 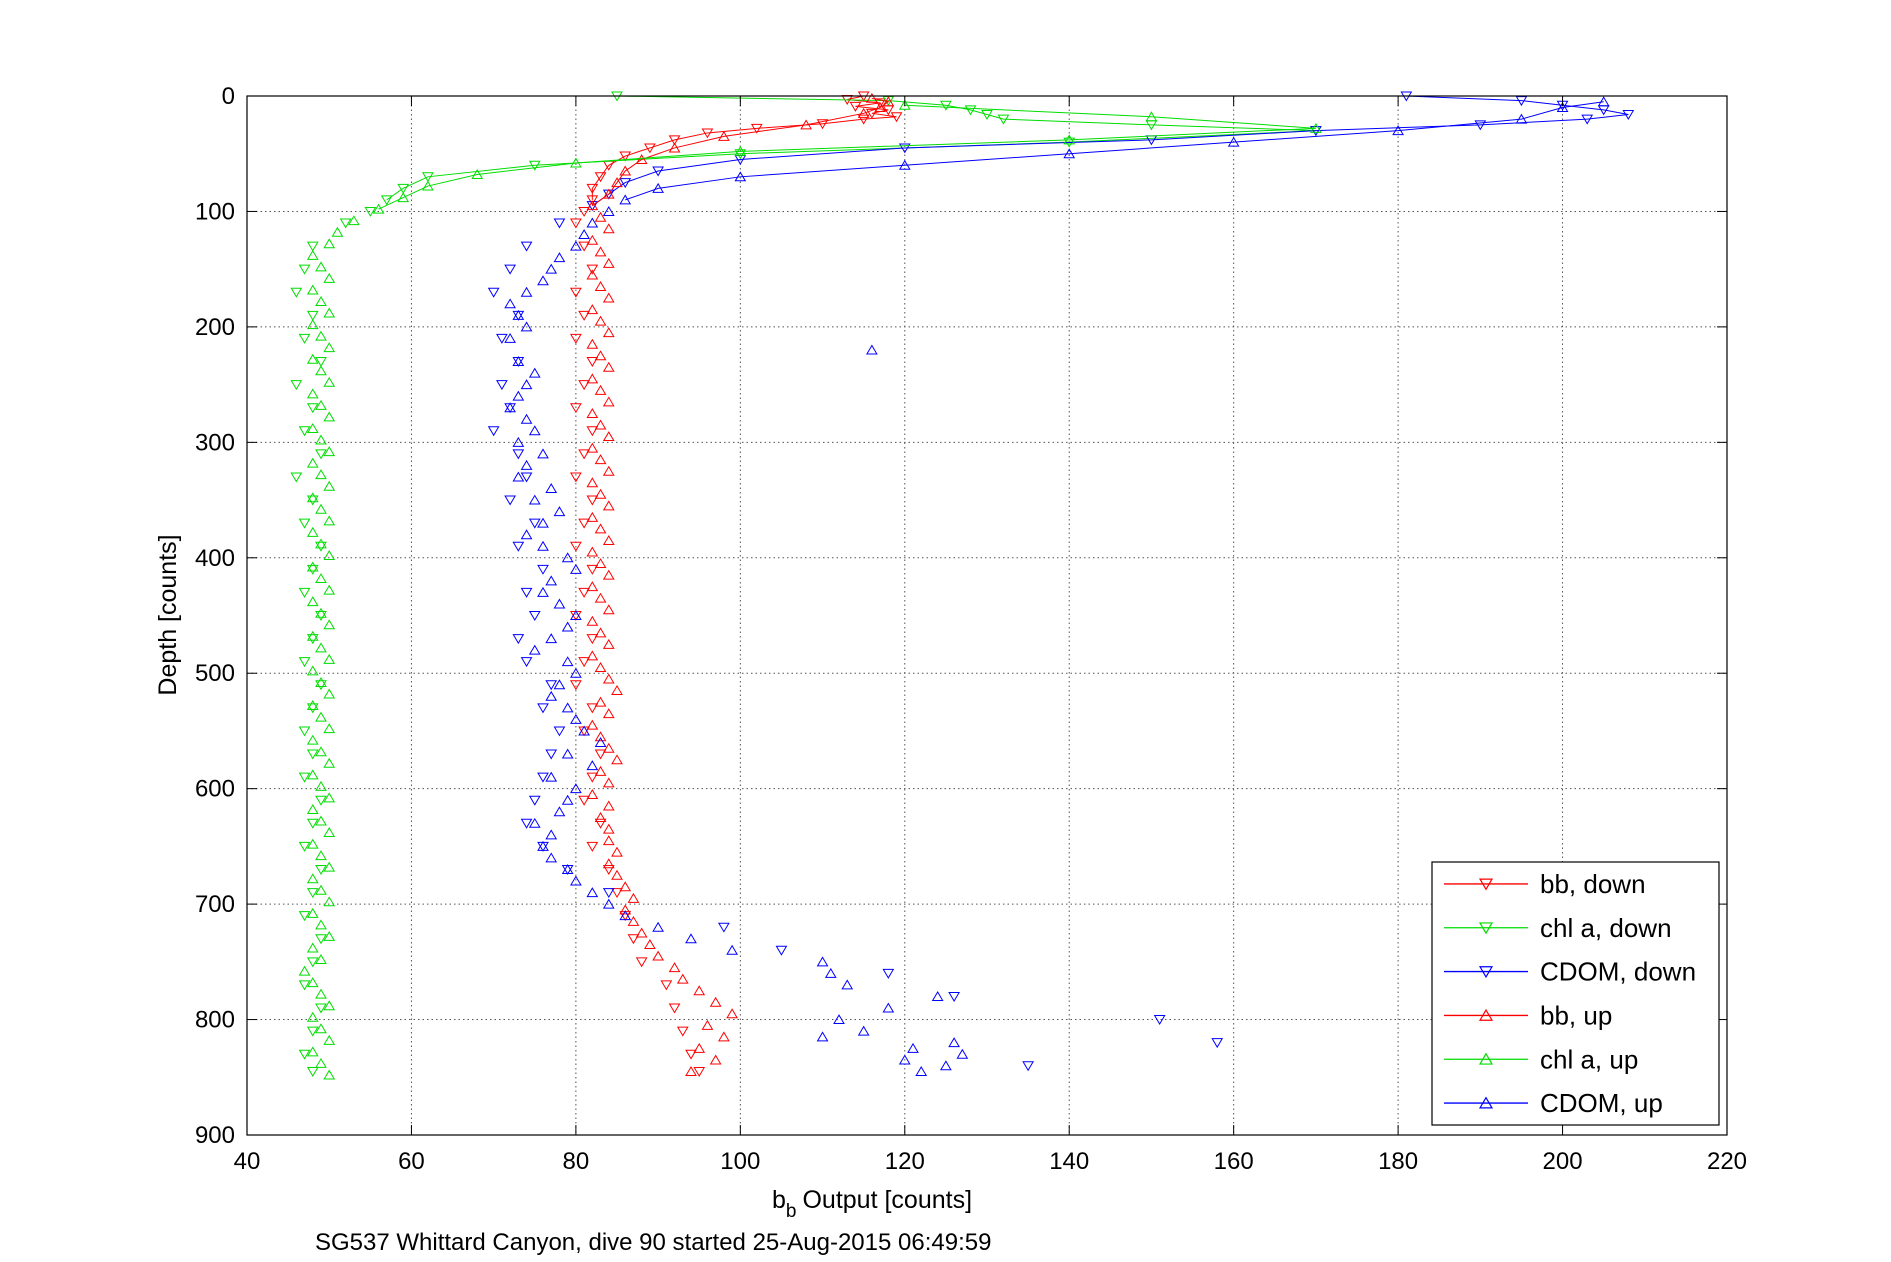 I want to click on legend-label: bb, up, so click(x=1576, y=1015).